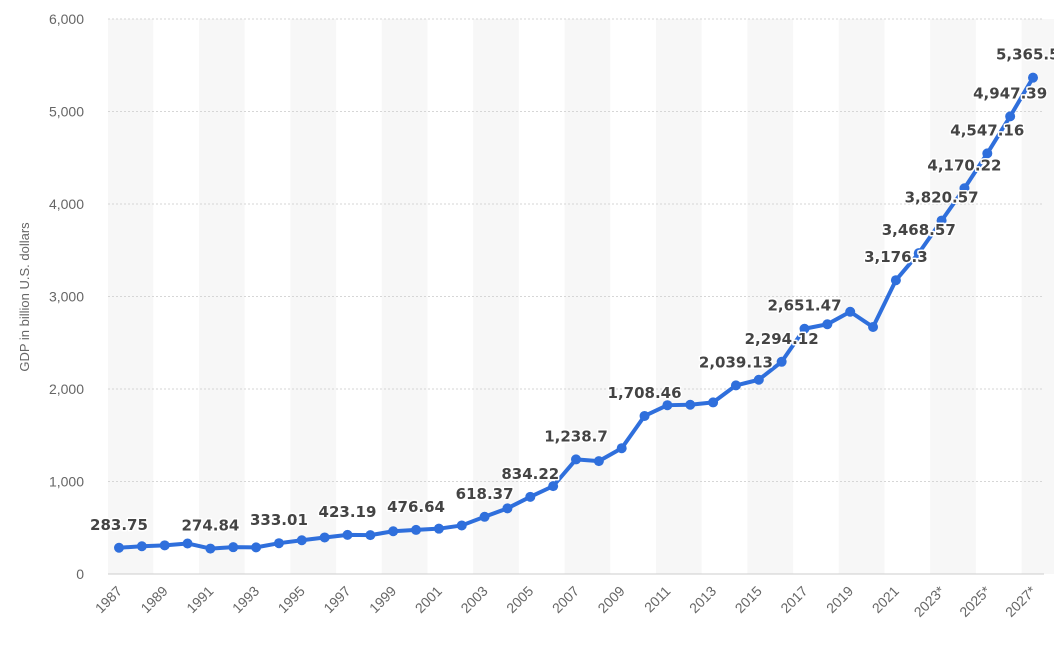 Image resolution: width=1054 pixels, height=656 pixels. What do you see at coordinates (80, 574) in the screenshot?
I see `y-tick-label: 0` at bounding box center [80, 574].